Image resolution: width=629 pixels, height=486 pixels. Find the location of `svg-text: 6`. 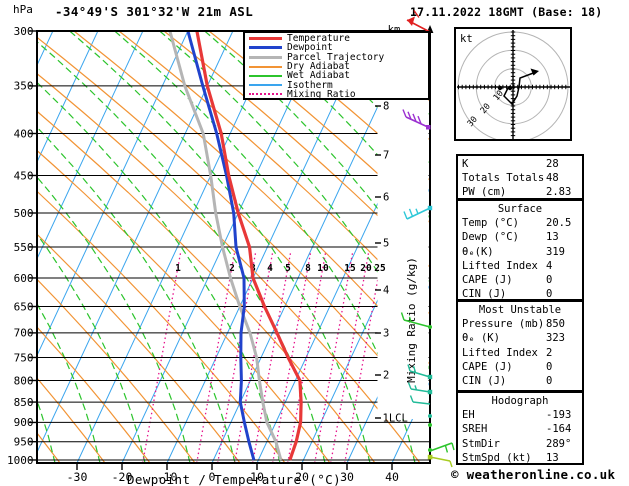

svg-text: 6 is located at coordinates (386, 198).